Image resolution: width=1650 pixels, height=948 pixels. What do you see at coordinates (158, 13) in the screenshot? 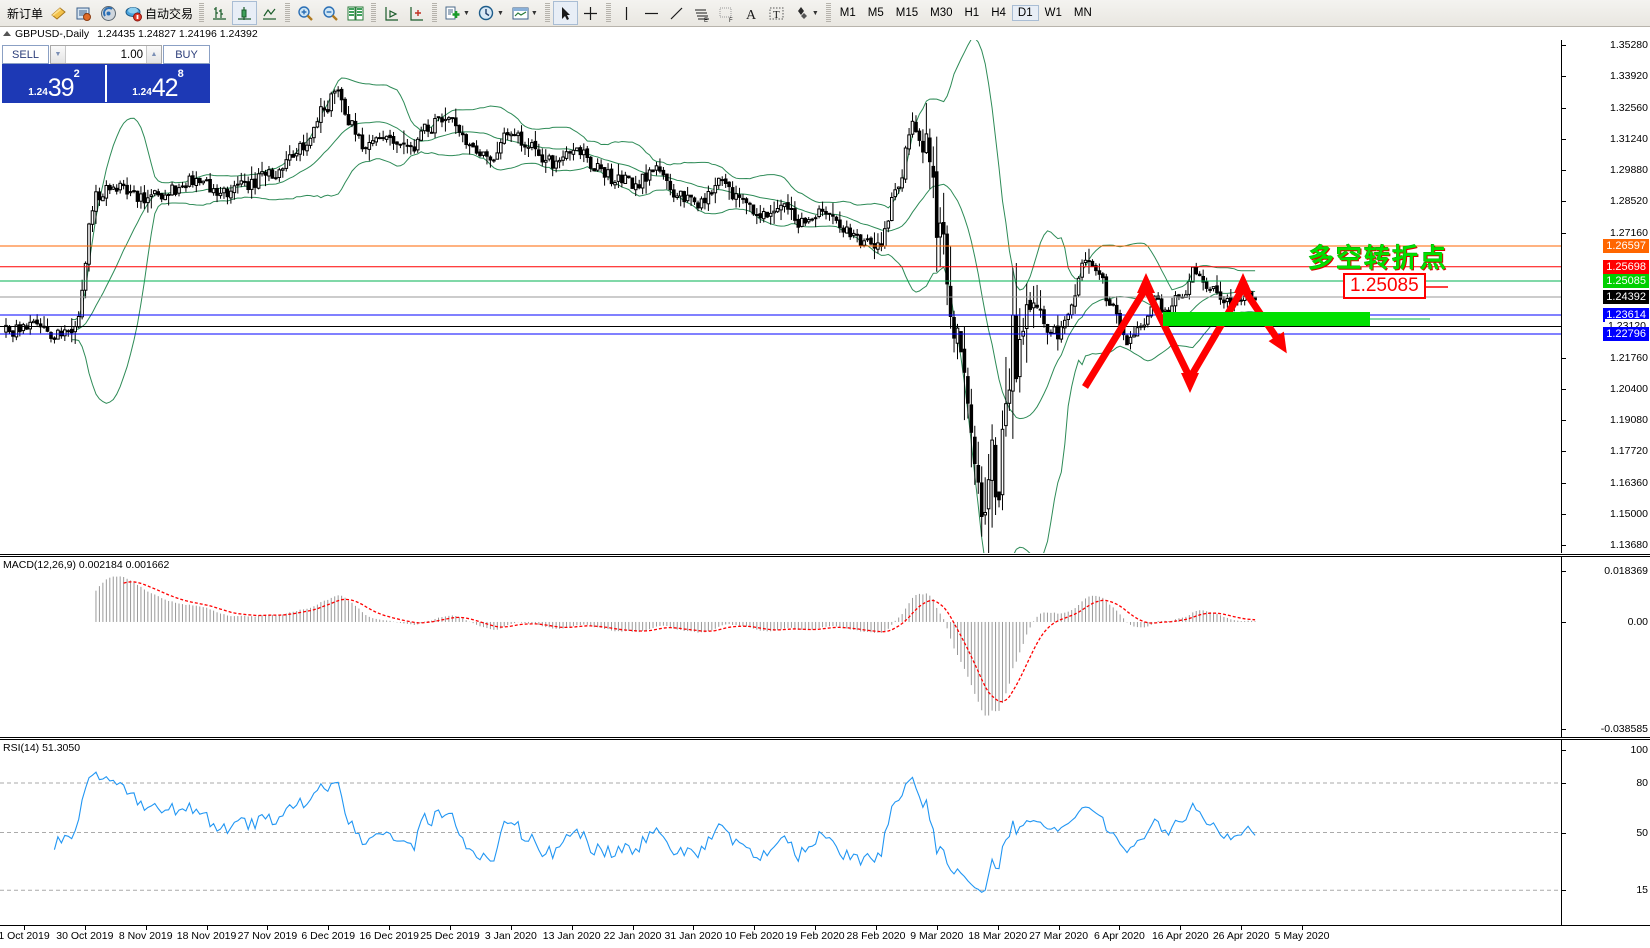
I see `autotrade-button: 自动交易` at bounding box center [158, 13].